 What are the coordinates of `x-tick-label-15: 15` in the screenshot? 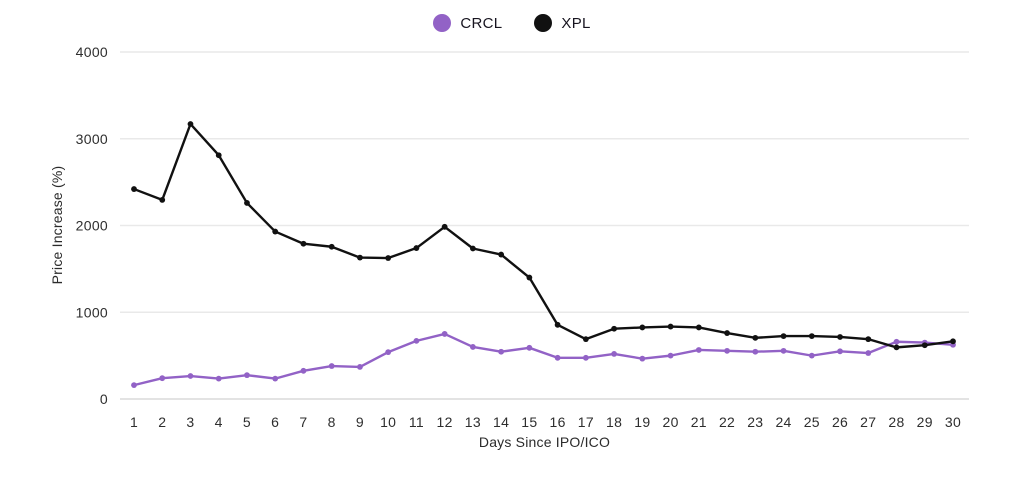 It's located at (529, 422).